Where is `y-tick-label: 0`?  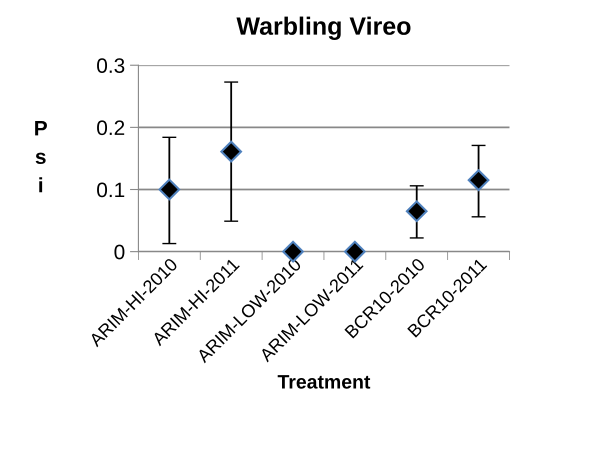 y-tick-label: 0 is located at coordinates (119, 252).